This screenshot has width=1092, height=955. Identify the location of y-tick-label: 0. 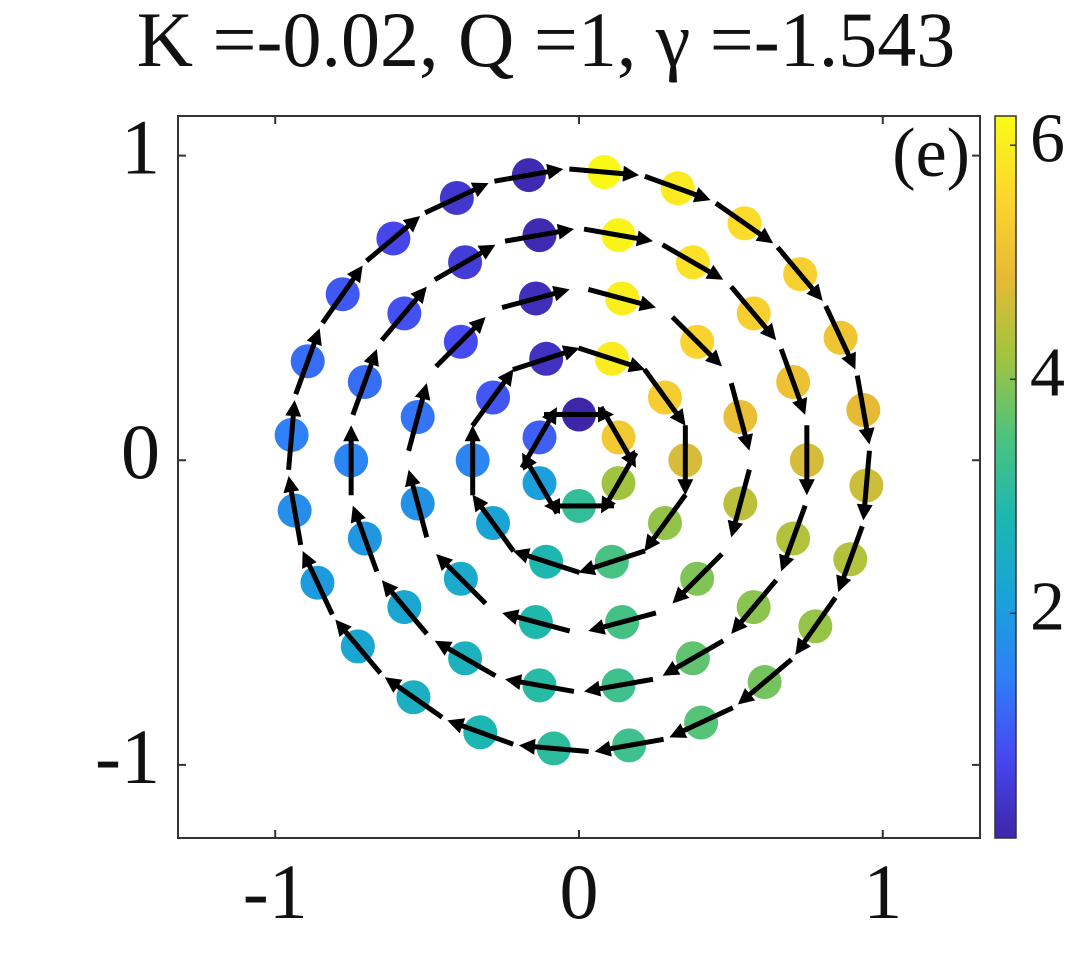
(140, 451).